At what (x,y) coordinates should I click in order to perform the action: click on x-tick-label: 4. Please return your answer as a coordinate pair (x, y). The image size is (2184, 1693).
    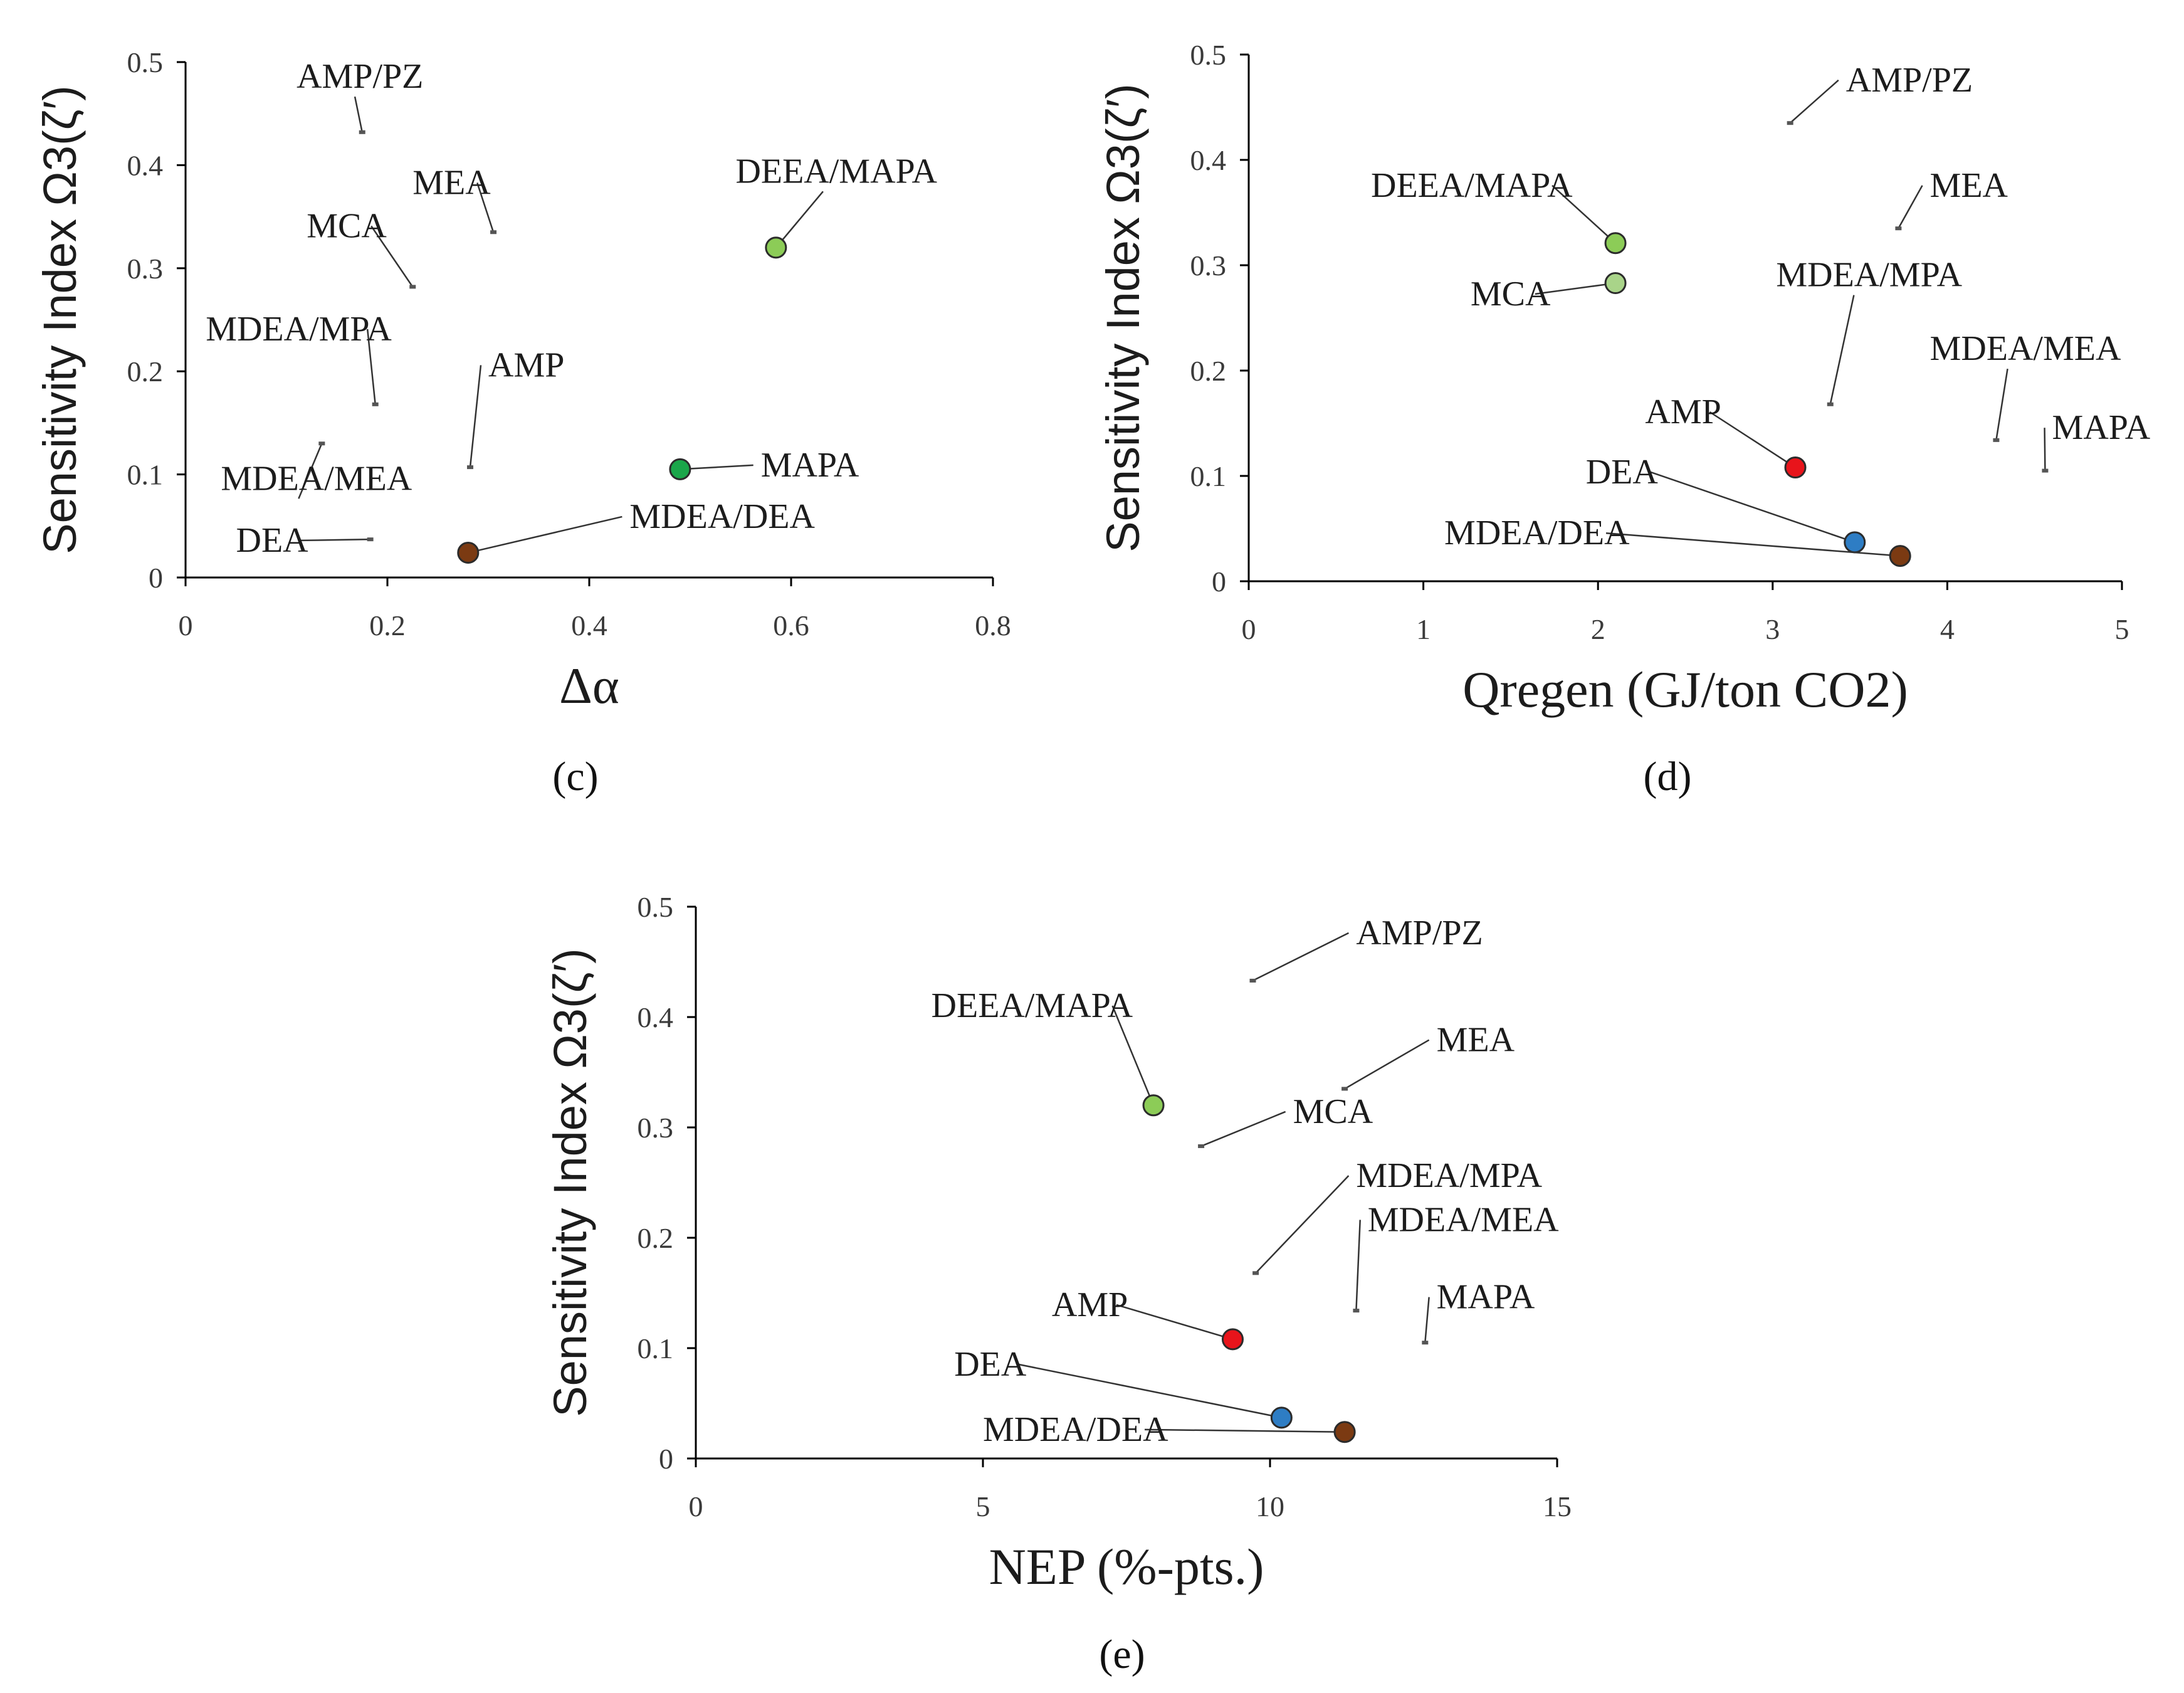
    Looking at the image, I should click on (1948, 629).